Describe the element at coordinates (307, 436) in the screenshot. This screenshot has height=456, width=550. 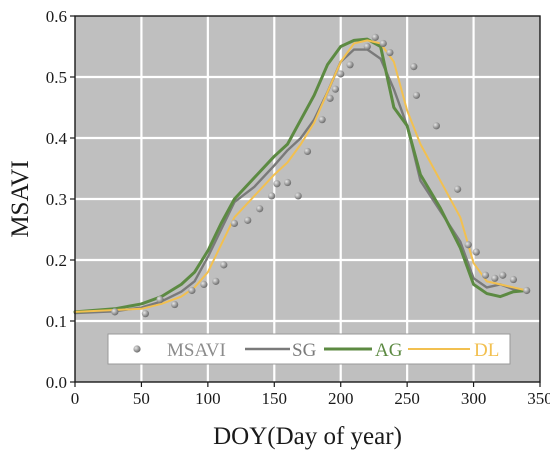
I see `x-axis-title: DOY(Day of year)` at that location.